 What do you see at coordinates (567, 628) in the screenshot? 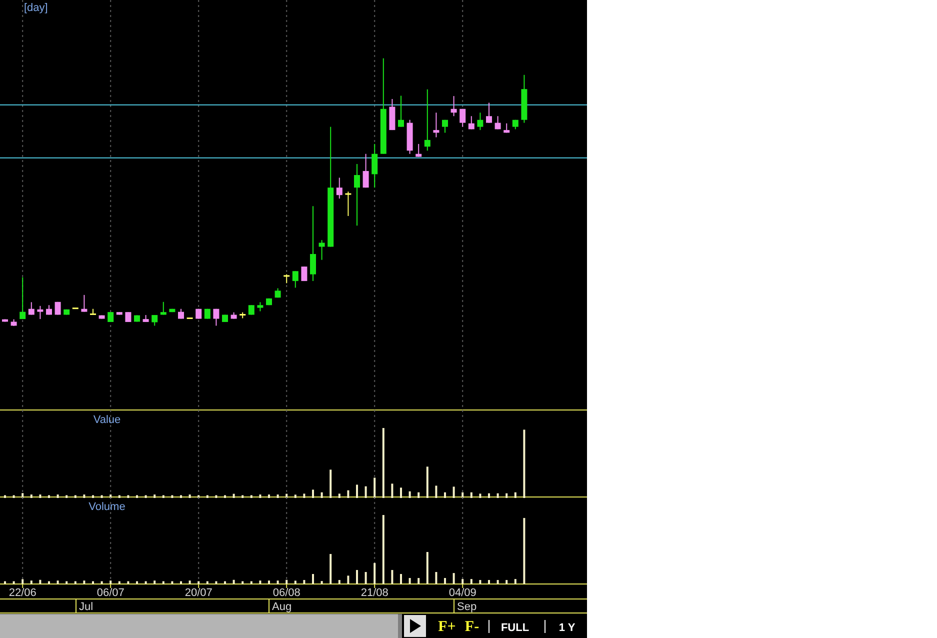
I see `text: 1 Y` at bounding box center [567, 628].